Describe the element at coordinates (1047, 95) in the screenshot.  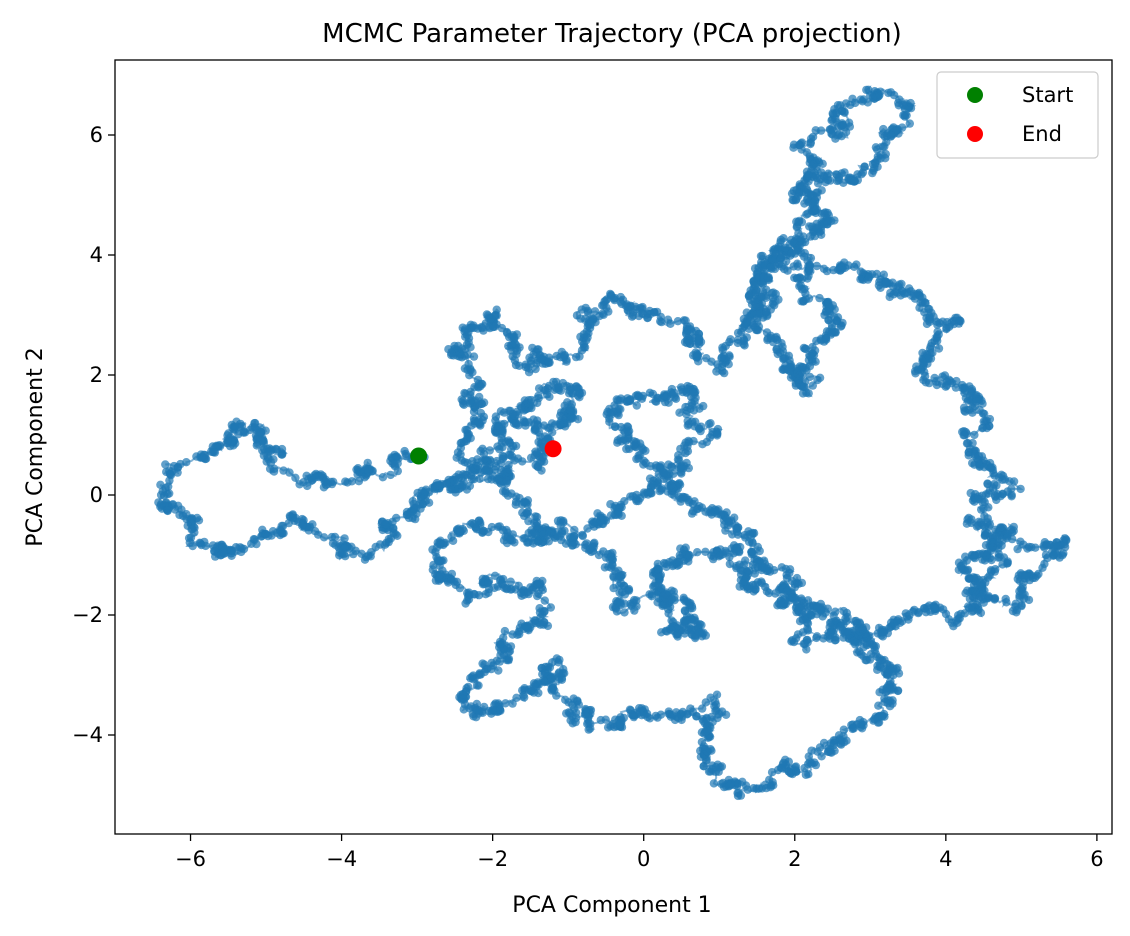
I see `legend-start-label: Start` at that location.